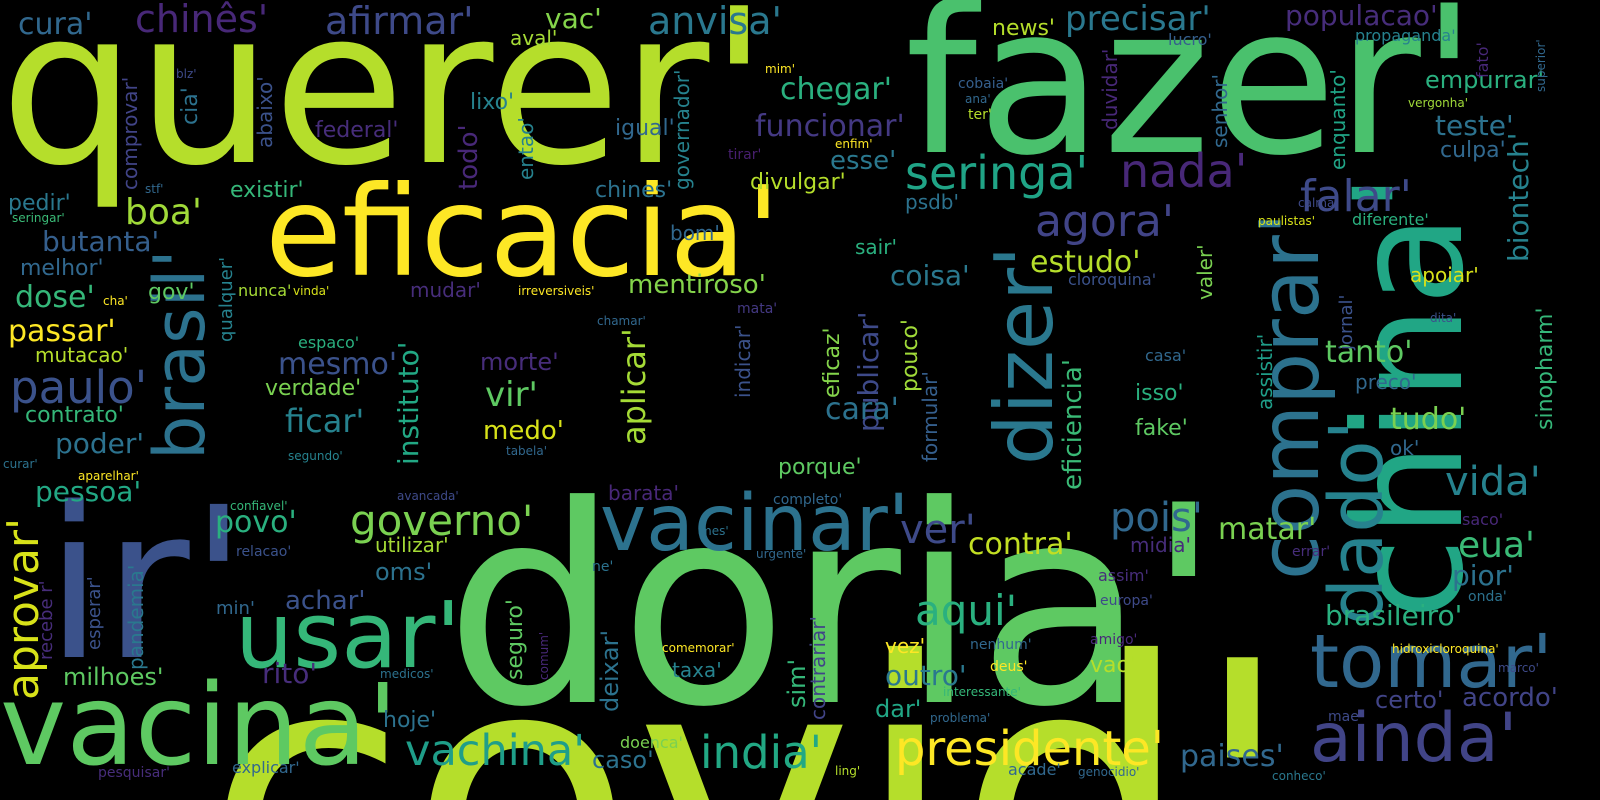 This screenshot has width=1600, height=800. What do you see at coordinates (621, 321) in the screenshot?
I see `word: chamar'` at bounding box center [621, 321].